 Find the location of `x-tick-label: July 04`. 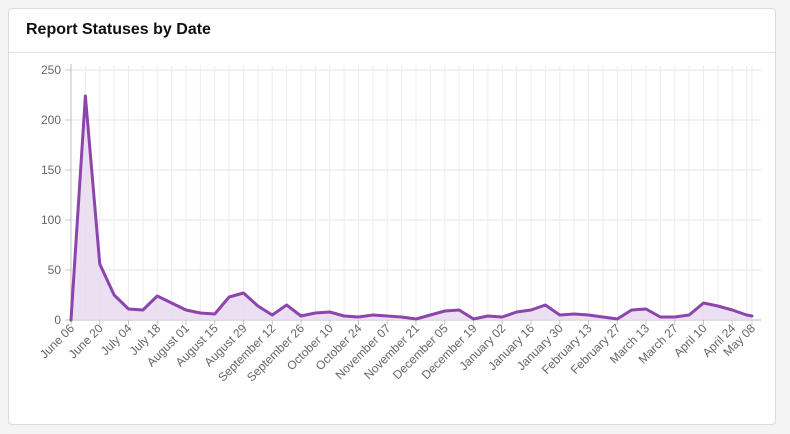

x-tick-label: July 04 is located at coordinates (116, 339).